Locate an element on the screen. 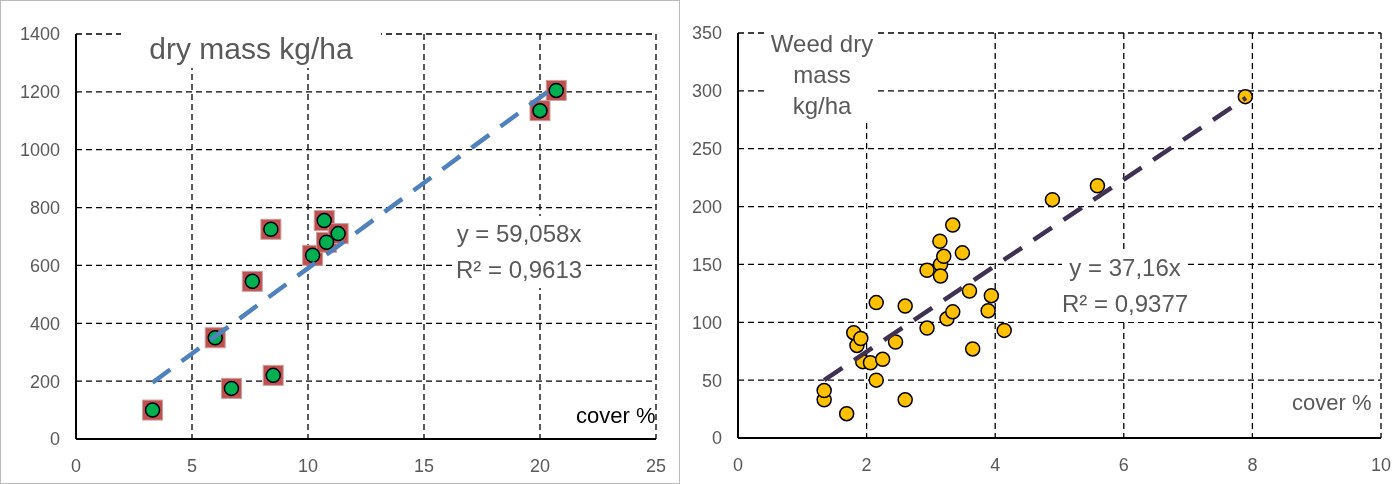  y-tick-label: 50 is located at coordinates (711, 380).